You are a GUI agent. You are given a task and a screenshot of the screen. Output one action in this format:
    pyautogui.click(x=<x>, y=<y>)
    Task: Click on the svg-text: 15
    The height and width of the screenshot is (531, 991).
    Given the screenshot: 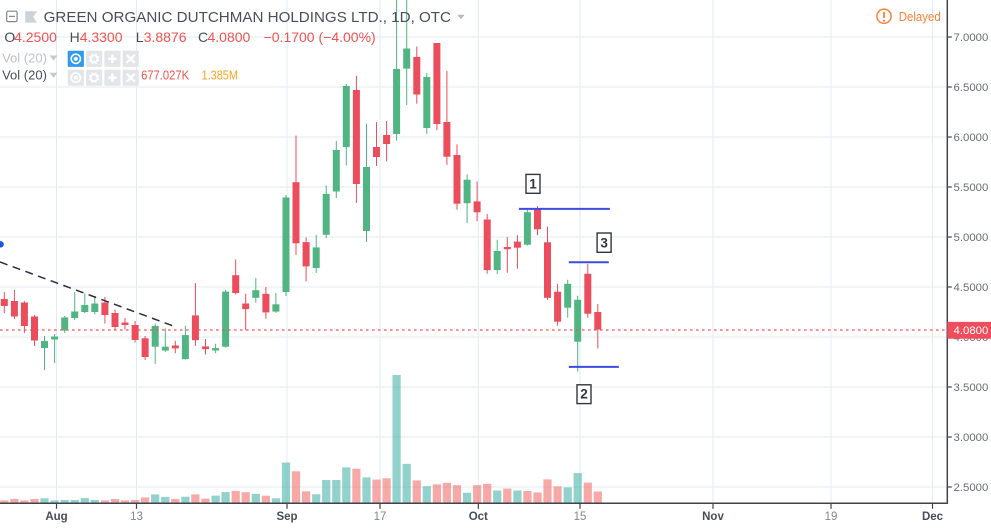 What is the action you would take?
    pyautogui.click(x=580, y=517)
    